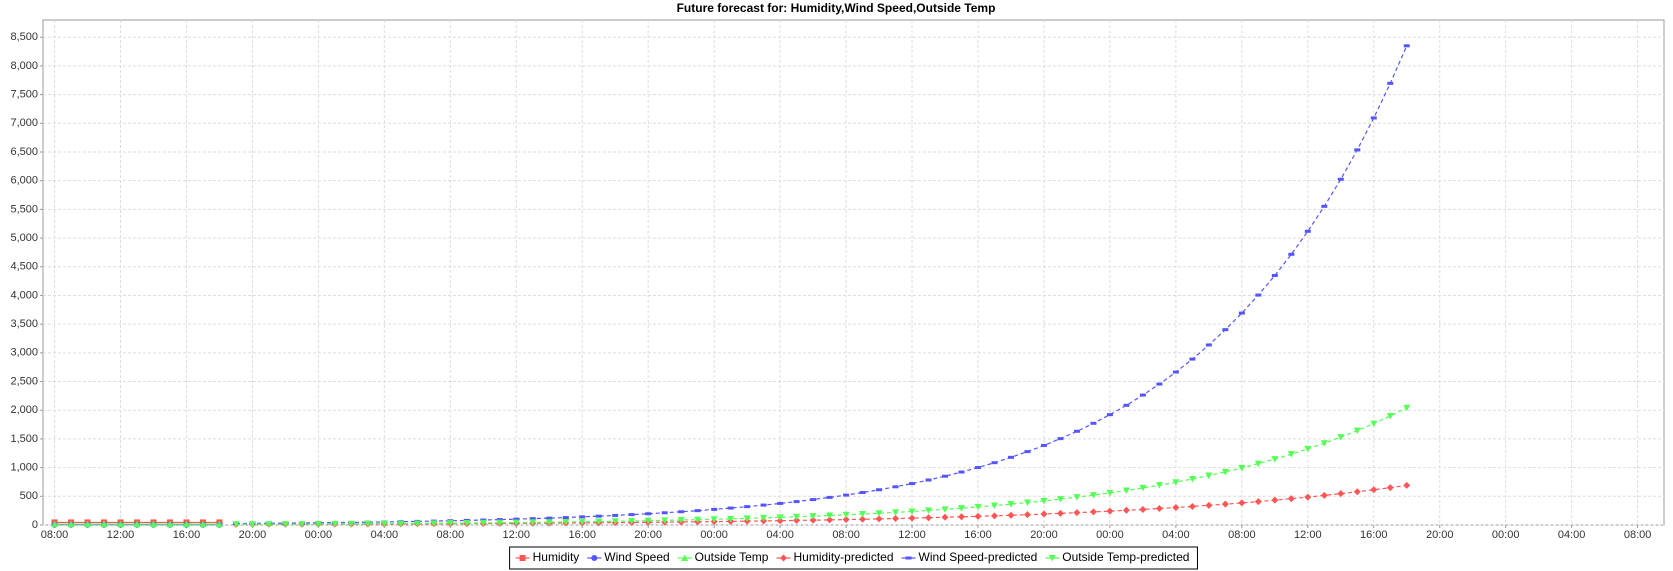 This screenshot has width=1673, height=571. I want to click on y-tick-label: 6,500, so click(24, 152).